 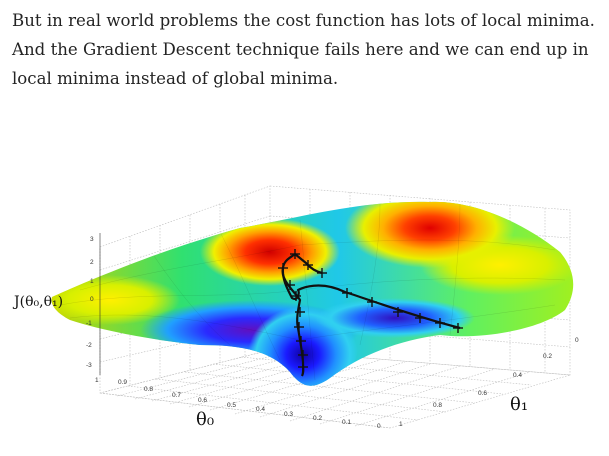 What do you see at coordinates (92, 281) in the screenshot?
I see `z-tick-1: 1` at bounding box center [92, 281].